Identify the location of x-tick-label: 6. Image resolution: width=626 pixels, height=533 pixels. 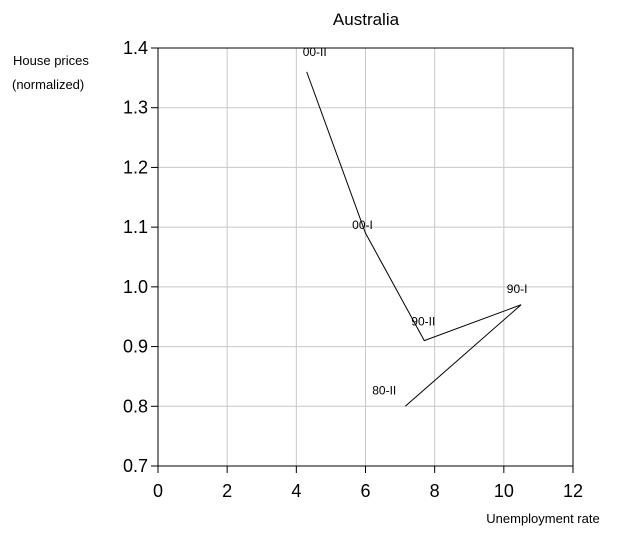
(365, 491).